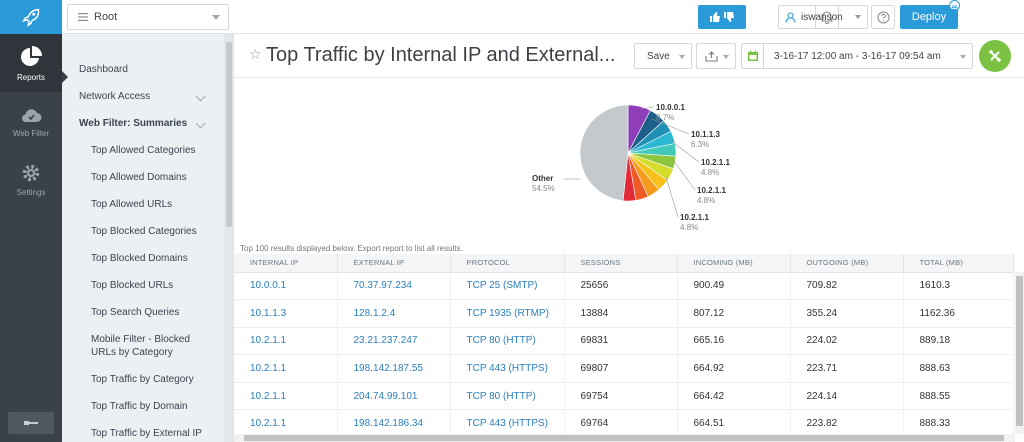  I want to click on chevron-down-icon, so click(858, 17).